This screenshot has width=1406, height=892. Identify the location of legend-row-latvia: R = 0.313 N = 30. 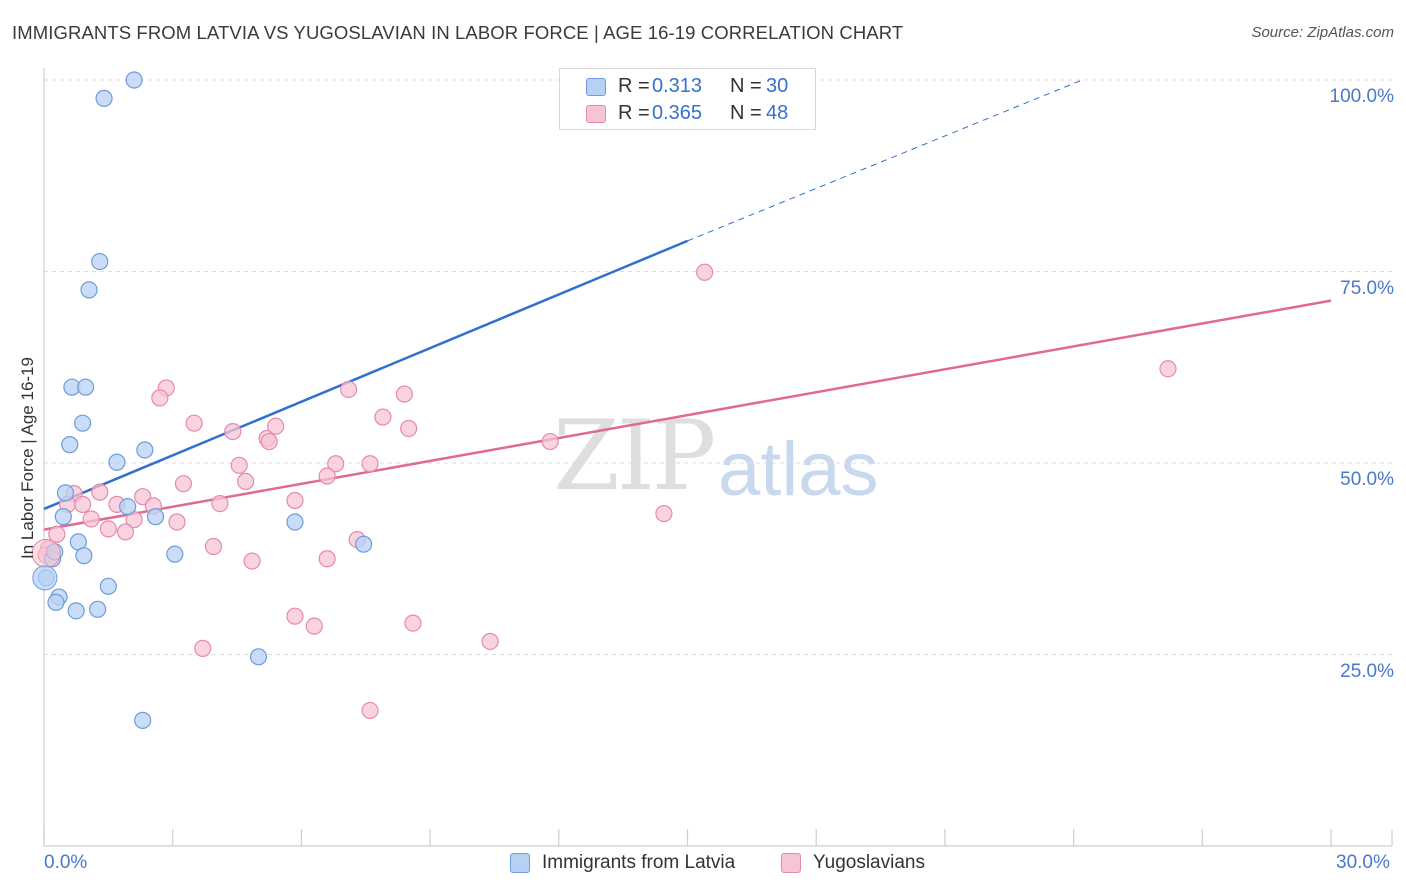
(687, 87).